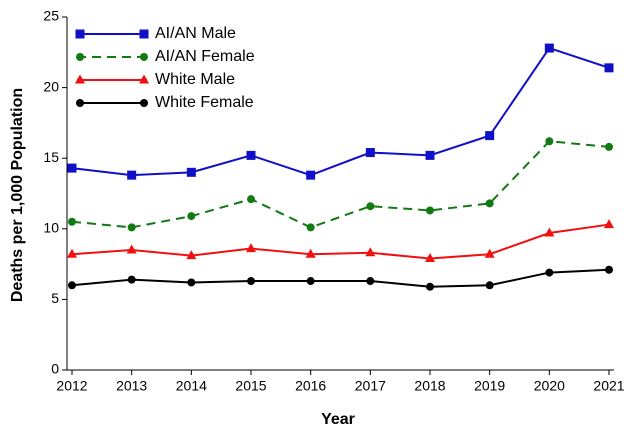 This screenshot has width=639, height=432. I want to click on x-tick-label: 2017, so click(370, 386).